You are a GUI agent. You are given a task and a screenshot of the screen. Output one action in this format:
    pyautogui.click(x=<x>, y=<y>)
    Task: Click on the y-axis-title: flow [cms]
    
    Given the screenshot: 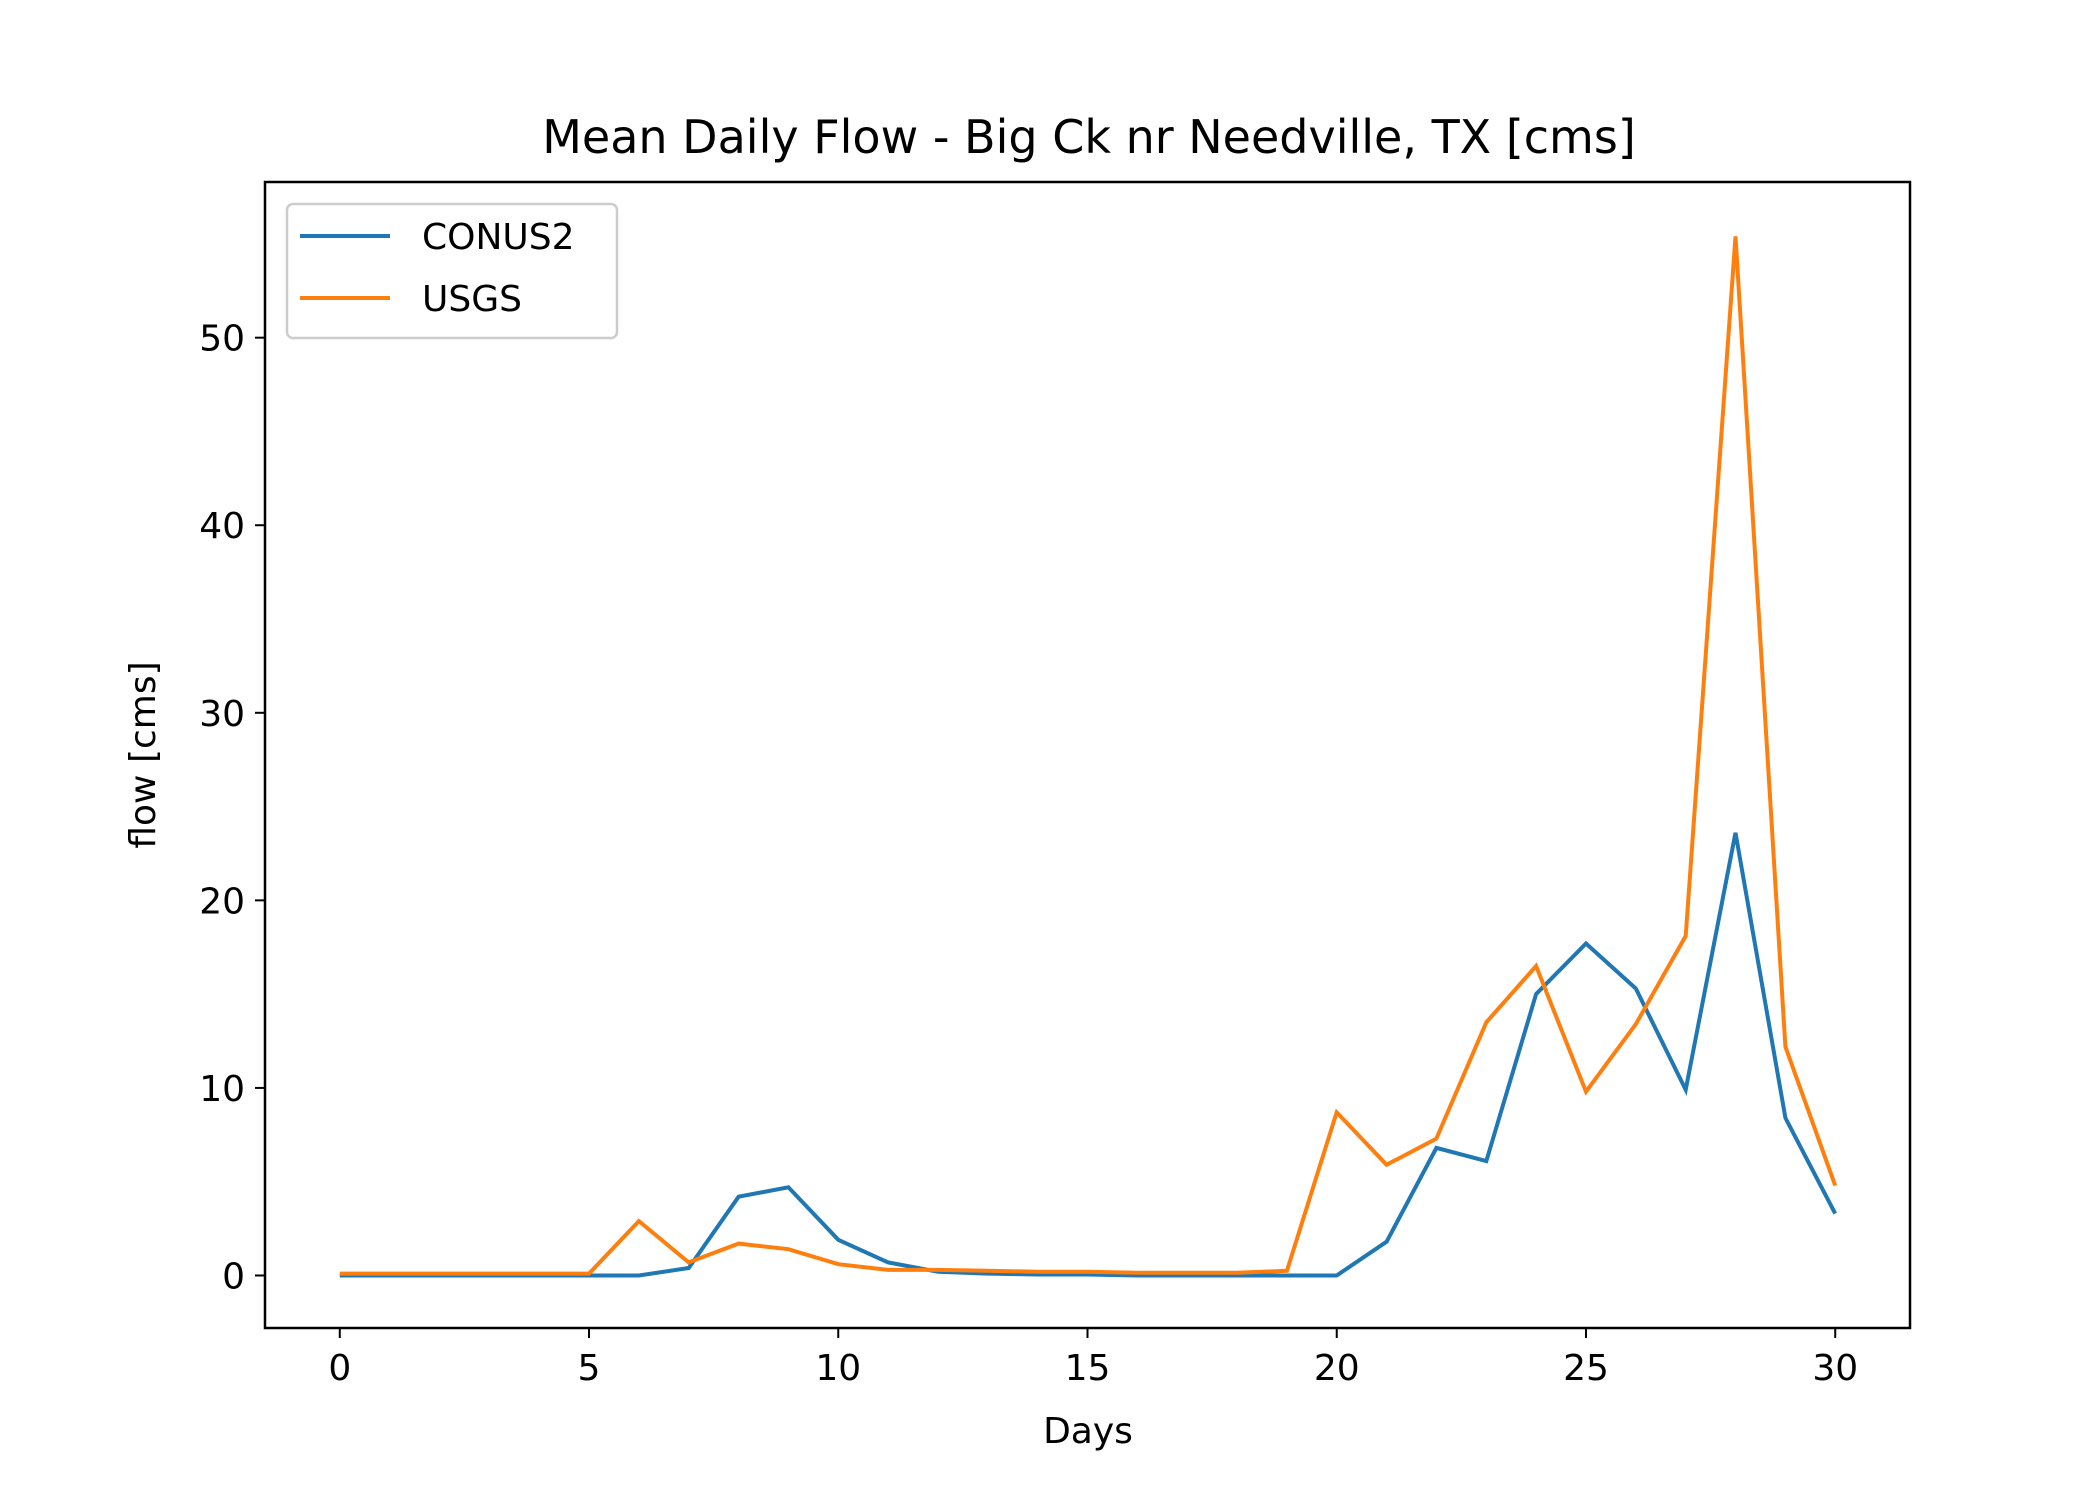 What is the action you would take?
    pyautogui.click(x=143, y=754)
    